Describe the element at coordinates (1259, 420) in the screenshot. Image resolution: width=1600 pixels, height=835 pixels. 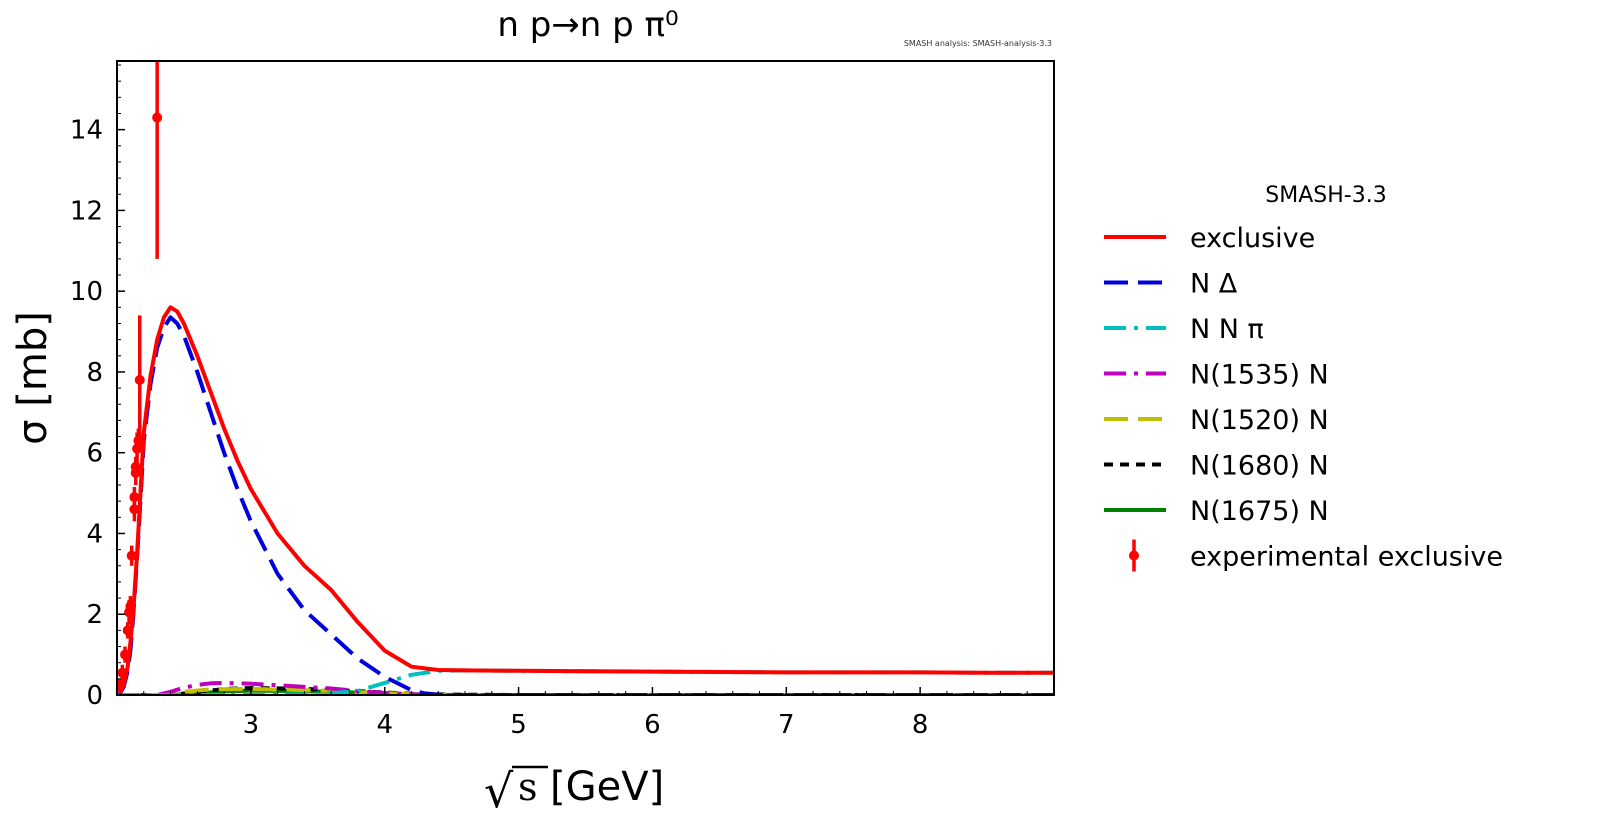
I see `legend-label: N(1520) N` at that location.